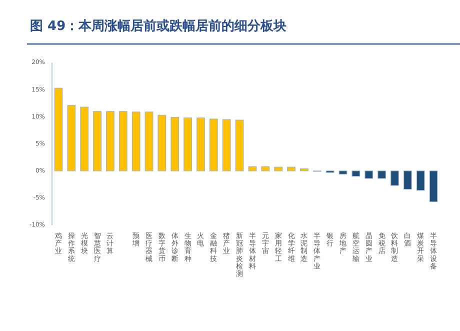  What do you see at coordinates (158, 26) in the screenshot?
I see `chart-title: 图 49：本周涨幅居前或跌幅居前的细分板块` at bounding box center [158, 26].